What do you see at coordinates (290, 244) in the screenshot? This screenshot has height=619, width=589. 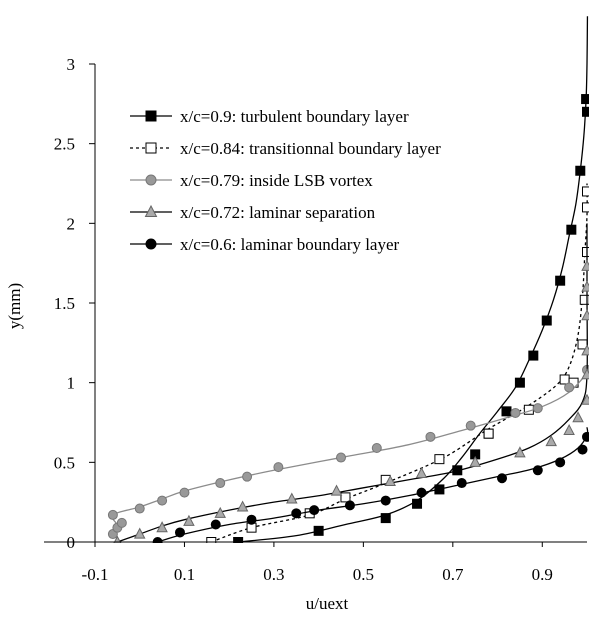 I see `legend-label: x/c=0.6: laminar boundary layer` at bounding box center [290, 244].